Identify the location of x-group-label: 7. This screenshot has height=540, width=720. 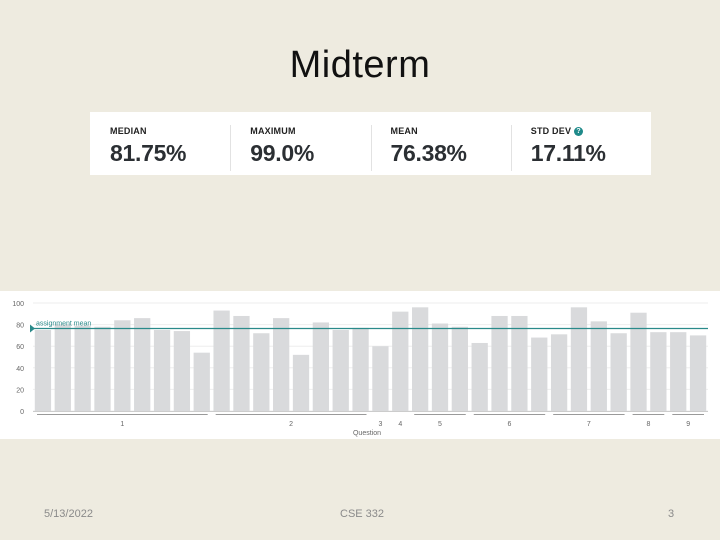
(589, 424).